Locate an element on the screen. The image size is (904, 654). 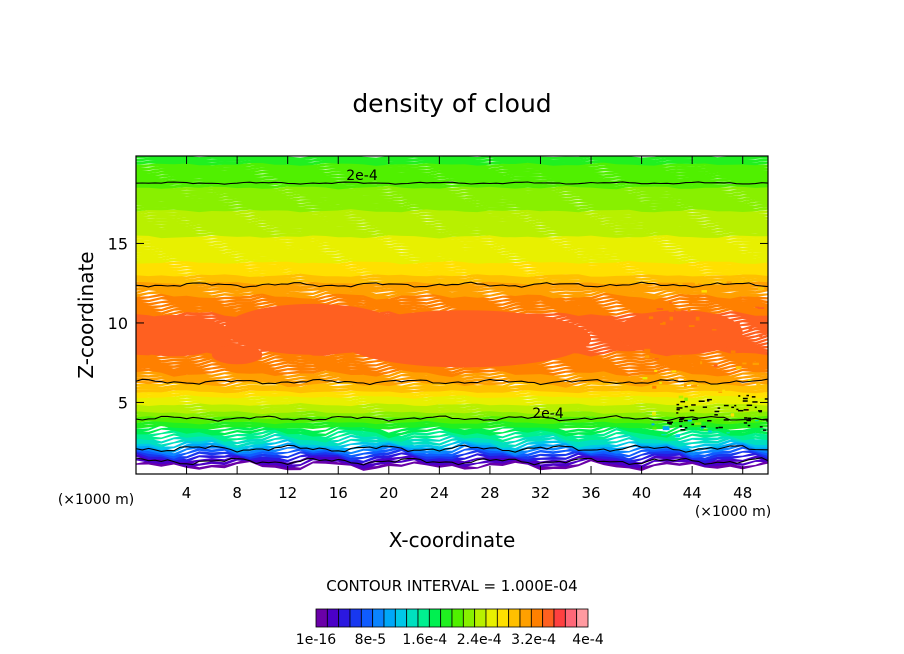
x-tick-label: 12 is located at coordinates (287, 493).